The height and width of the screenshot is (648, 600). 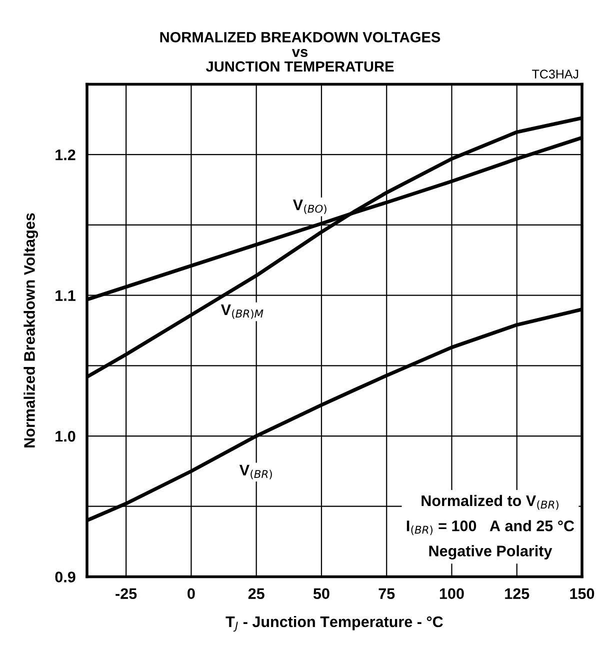 I want to click on y-axis-title: Normalized Breakdown Voltages, so click(x=31, y=330).